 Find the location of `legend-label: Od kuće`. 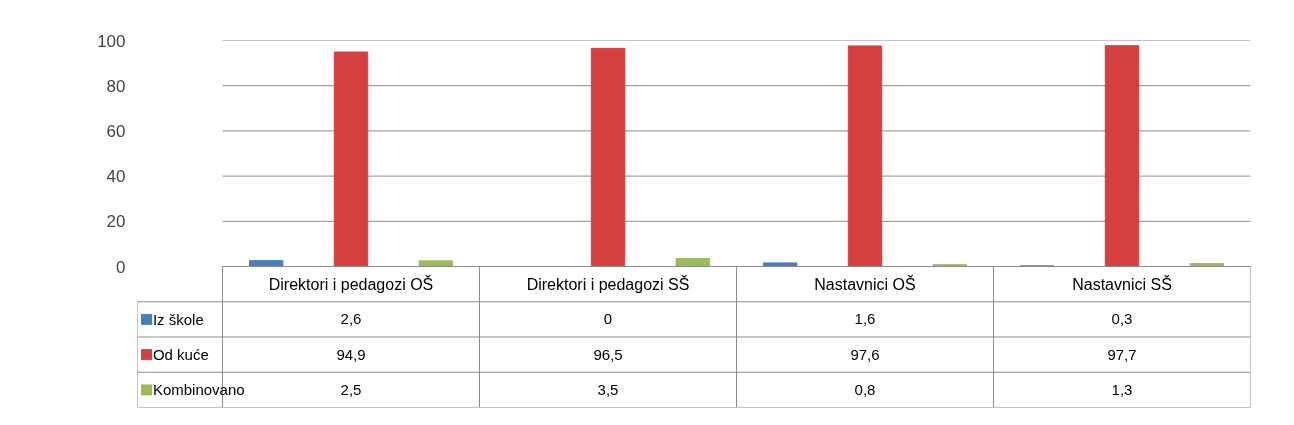

legend-label: Od kuće is located at coordinates (180, 355).